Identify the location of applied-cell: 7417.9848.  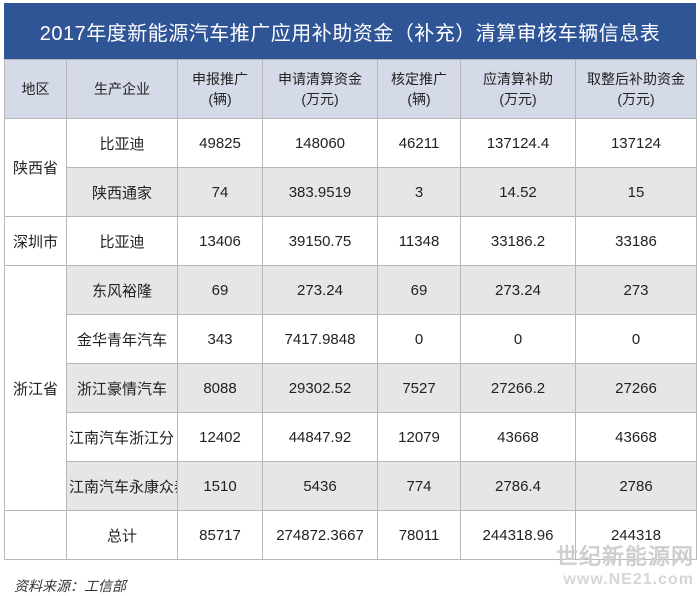
(320, 339).